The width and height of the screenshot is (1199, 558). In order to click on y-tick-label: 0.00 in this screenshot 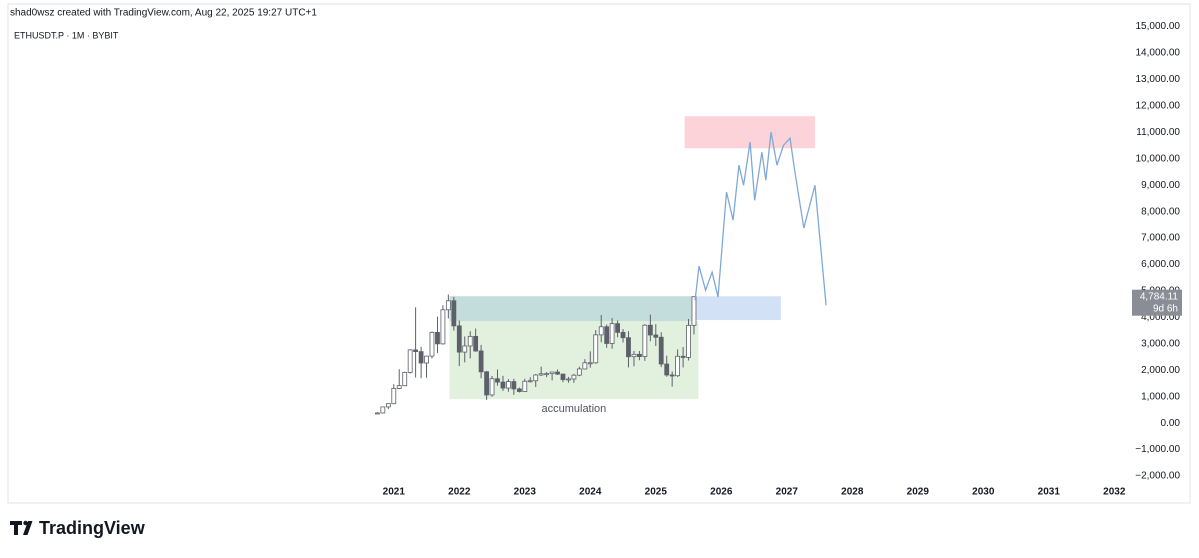, I will do `click(1171, 423)`.